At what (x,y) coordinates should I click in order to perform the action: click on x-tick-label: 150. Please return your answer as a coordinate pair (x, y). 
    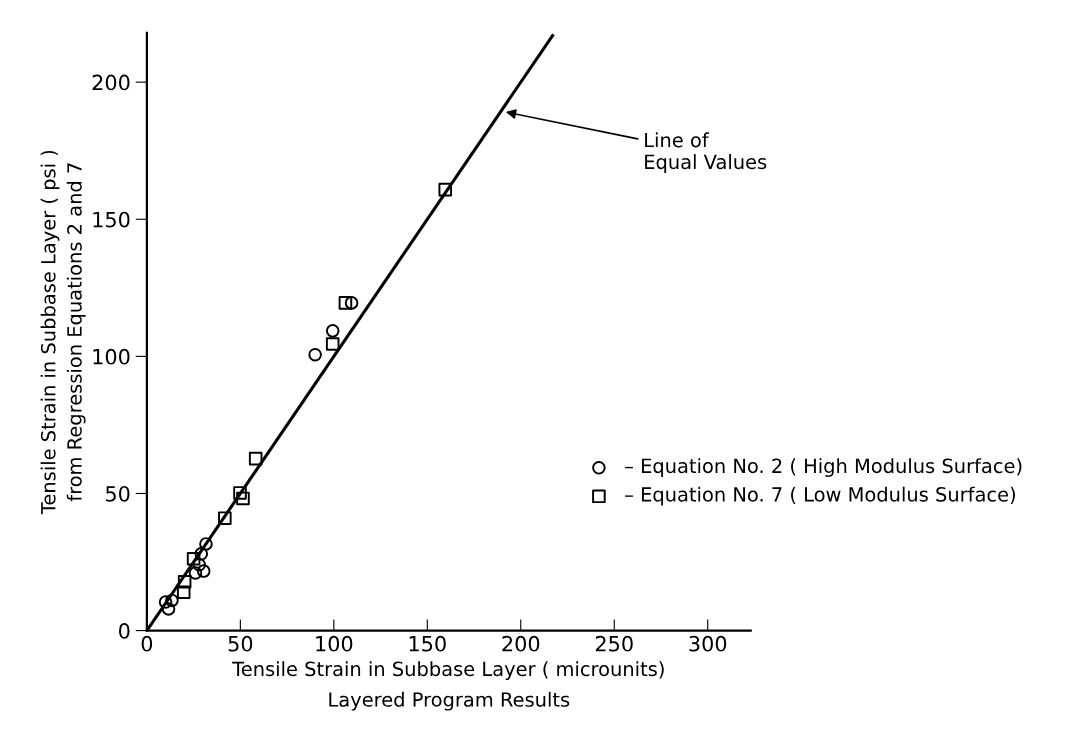
    Looking at the image, I should click on (427, 643).